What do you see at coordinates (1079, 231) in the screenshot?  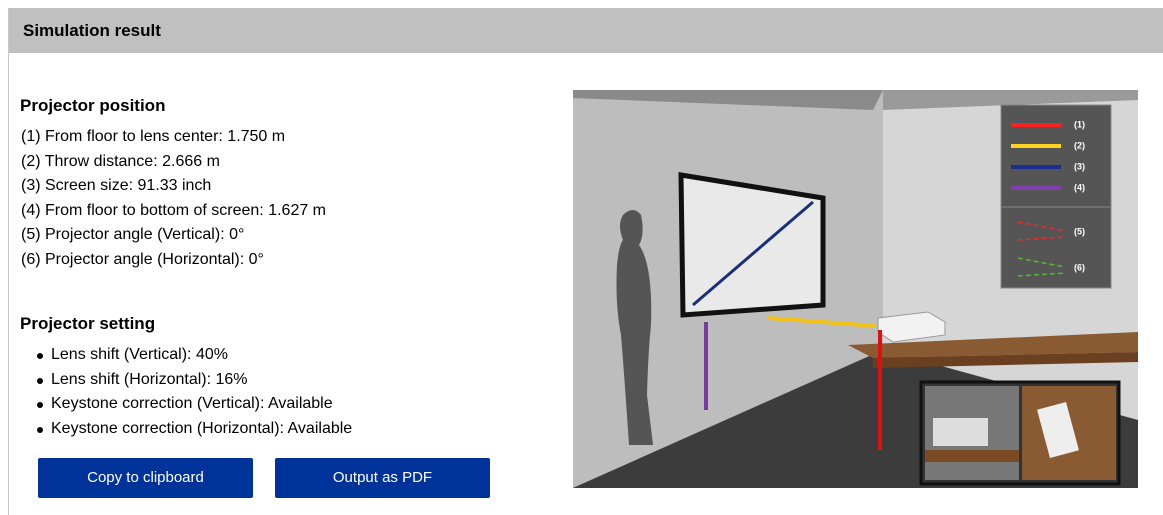 I see `legend-label: (5)` at bounding box center [1079, 231].